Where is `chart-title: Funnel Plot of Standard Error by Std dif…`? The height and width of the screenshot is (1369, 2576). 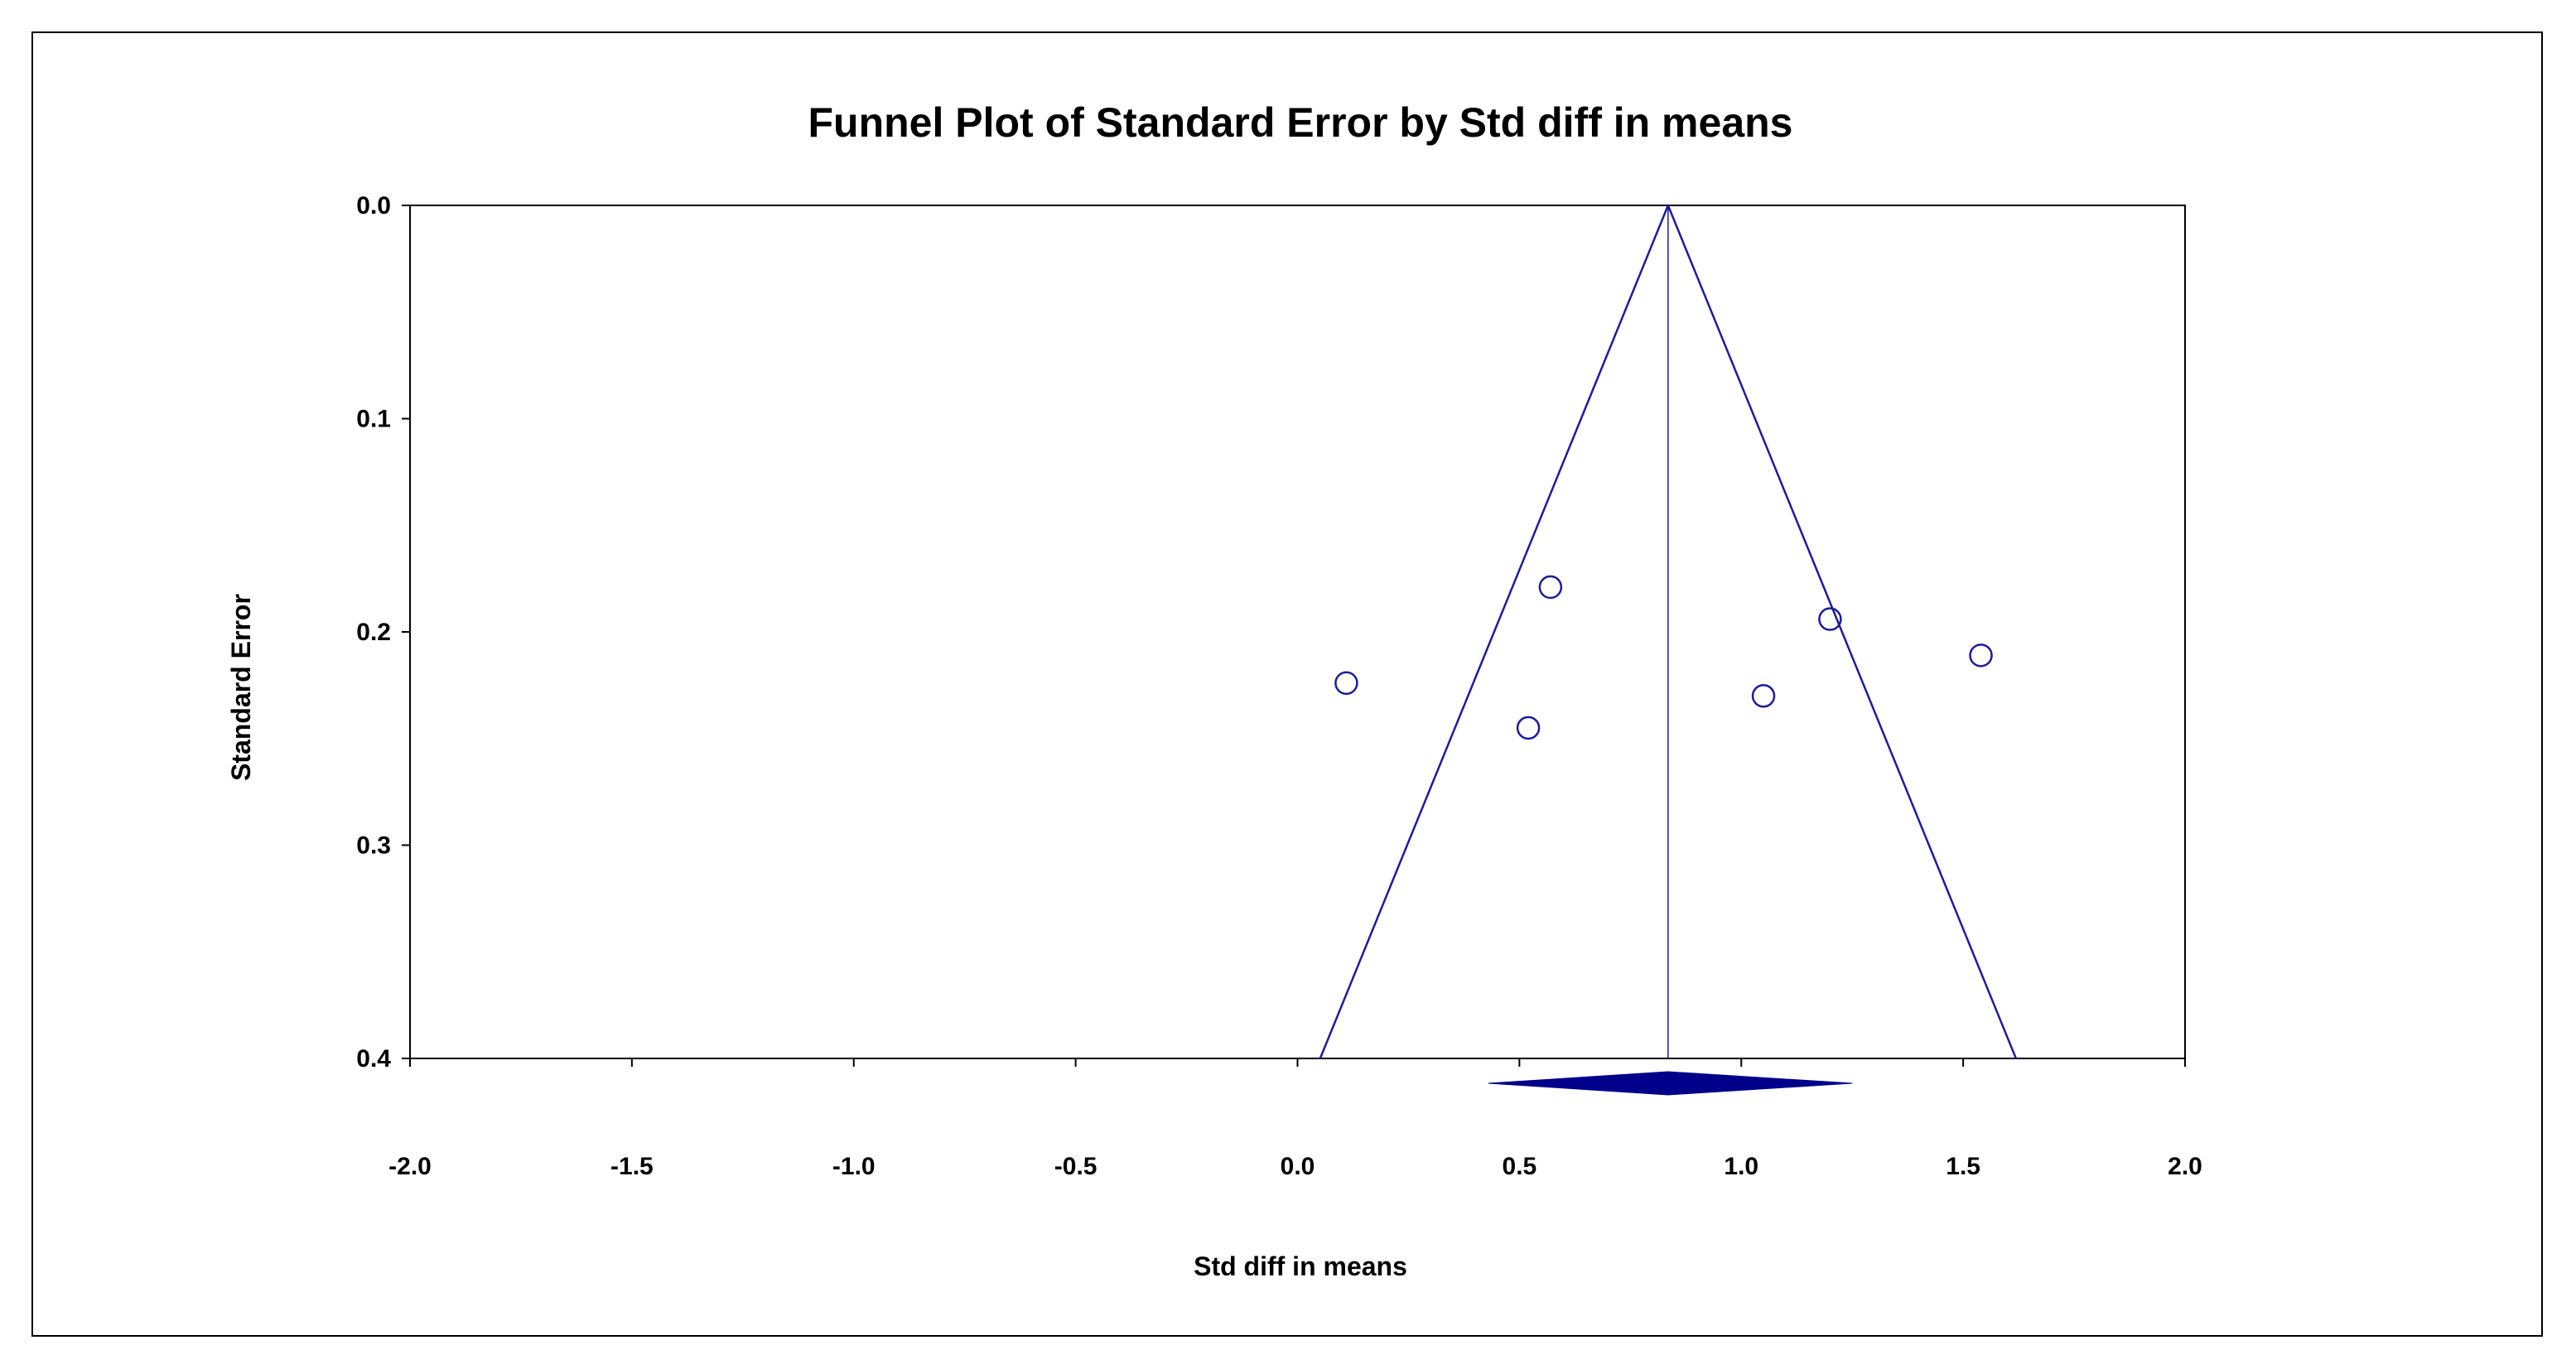 chart-title: Funnel Plot of Standard Error by Std dif… is located at coordinates (1300, 123).